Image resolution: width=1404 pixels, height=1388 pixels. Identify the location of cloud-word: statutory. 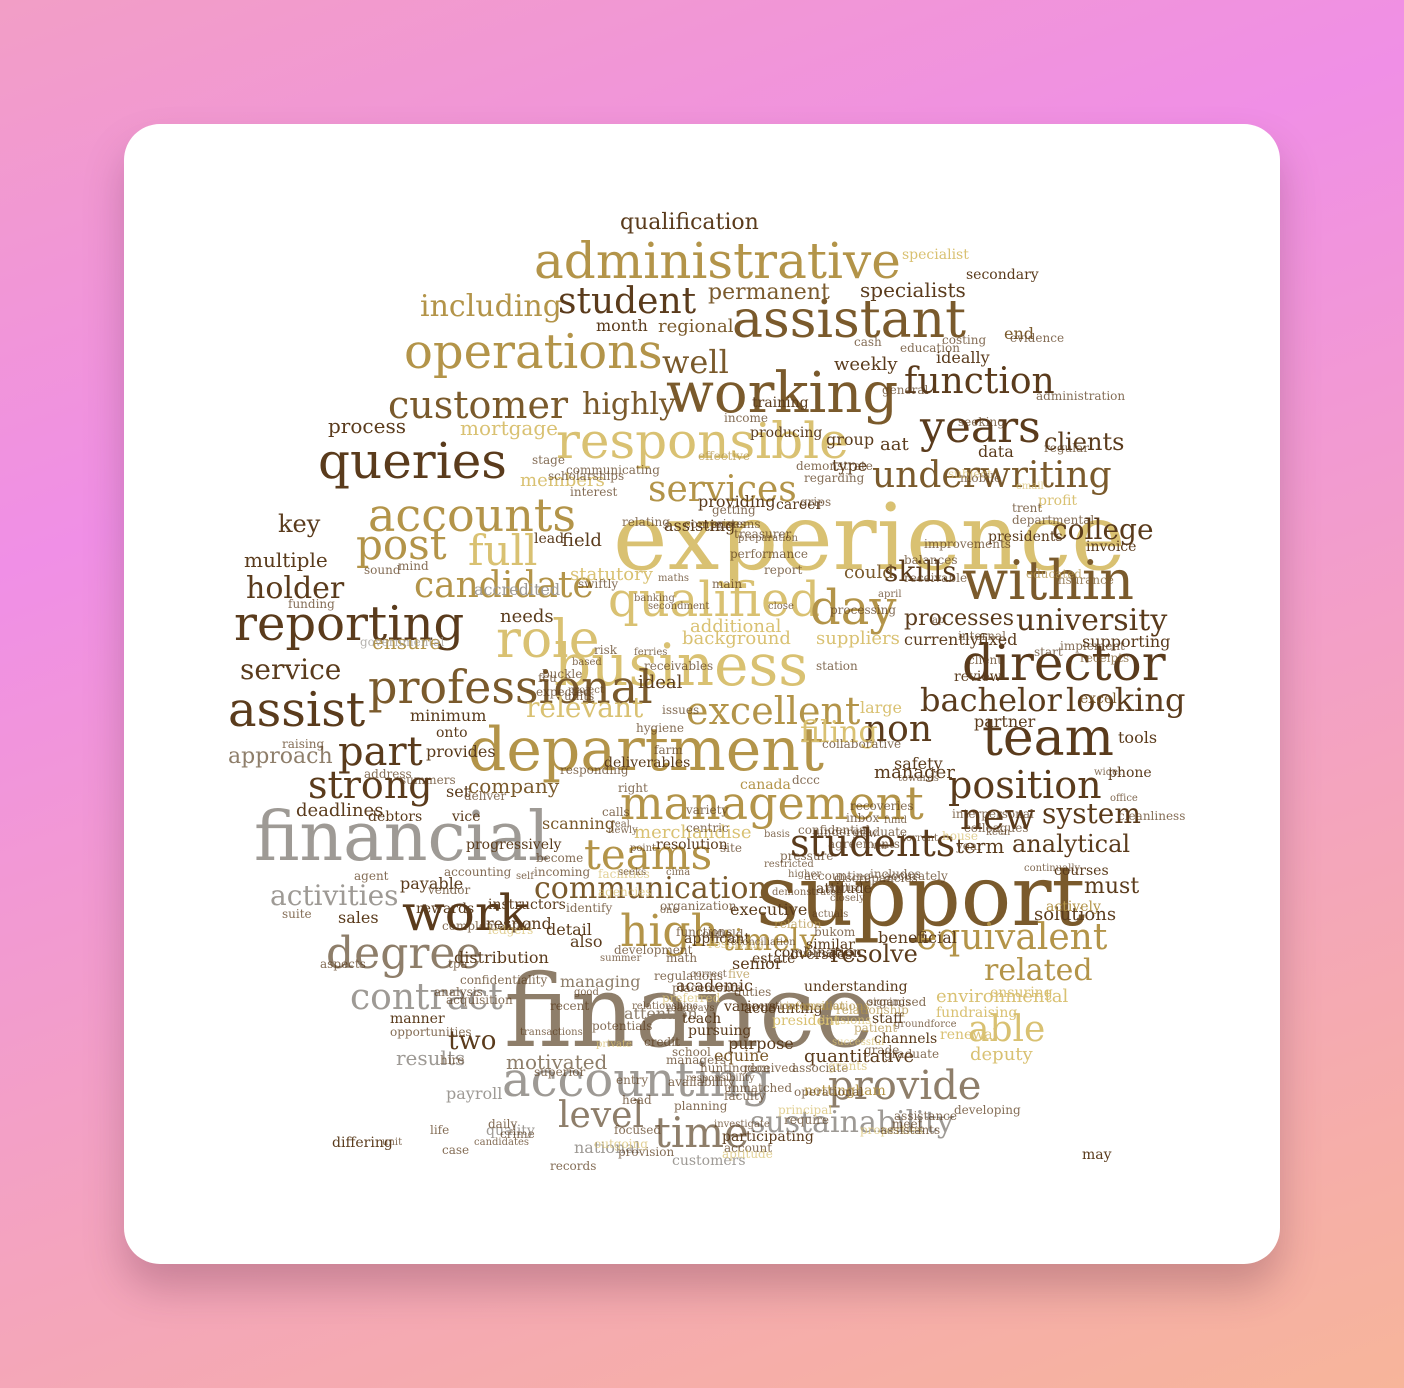
(611, 574).